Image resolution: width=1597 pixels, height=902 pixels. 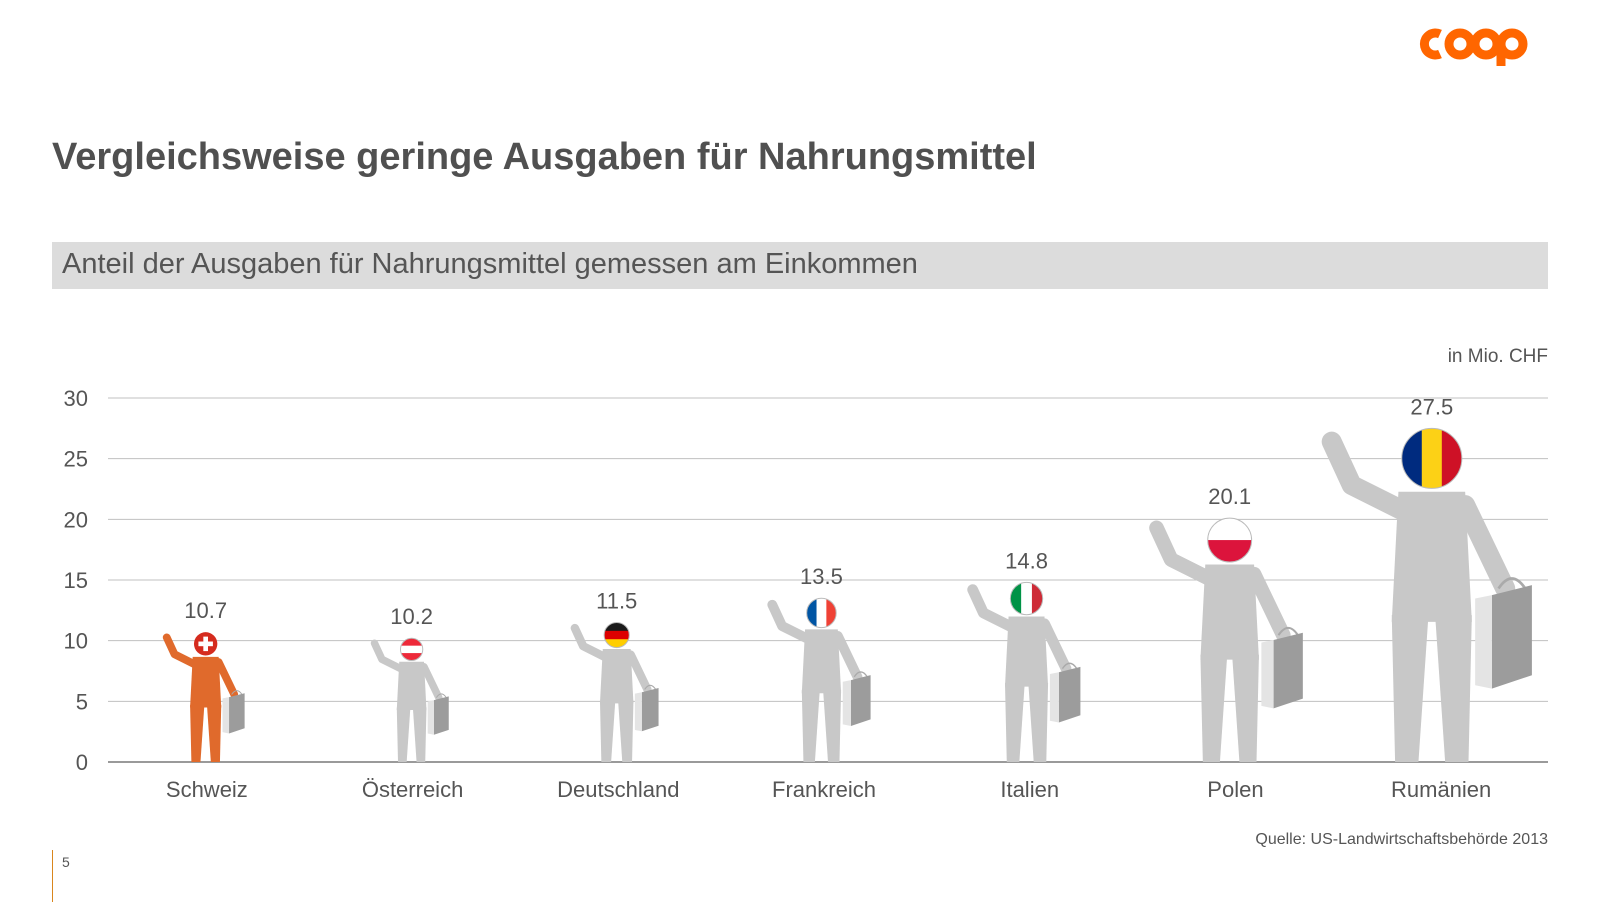 I want to click on data-label: 10.2, so click(x=411, y=616).